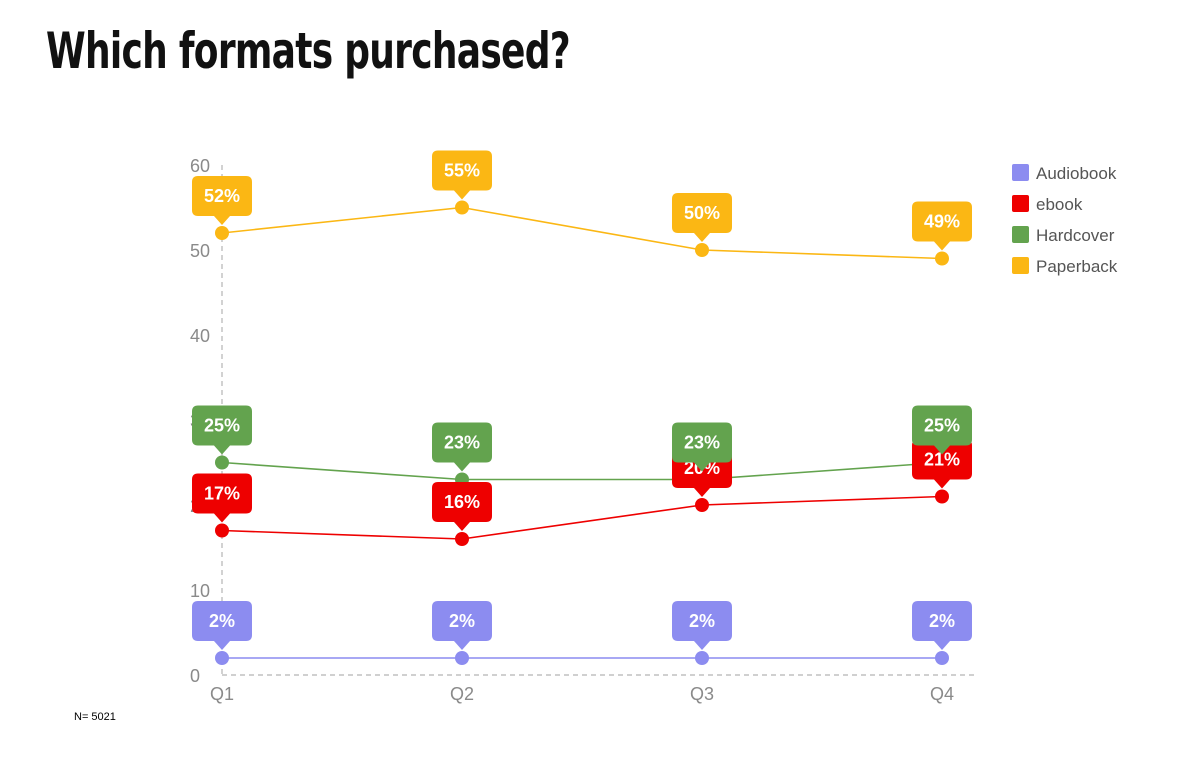 Image resolution: width=1200 pixels, height=764 pixels. I want to click on series-line-paperback, so click(582, 233).